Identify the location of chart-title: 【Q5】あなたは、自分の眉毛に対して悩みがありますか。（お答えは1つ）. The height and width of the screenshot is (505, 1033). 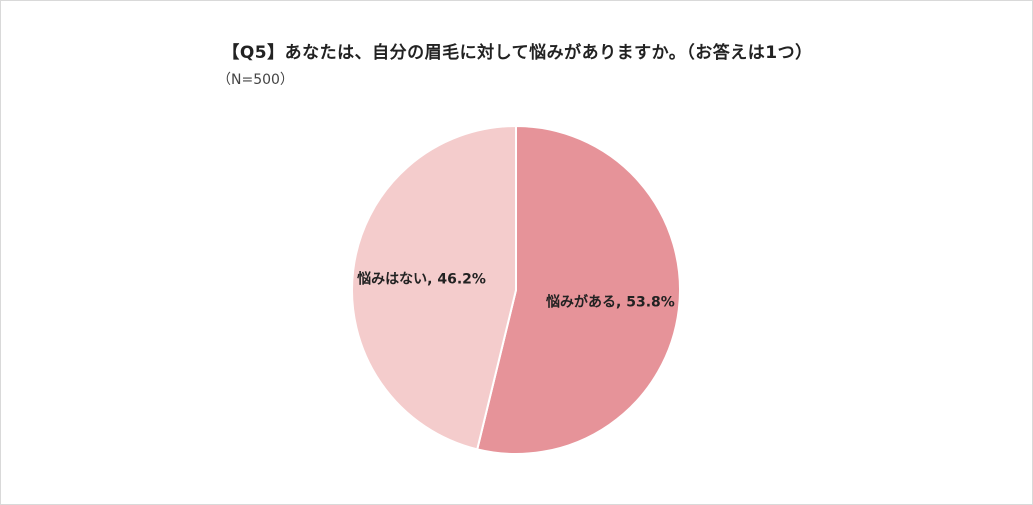
(517, 53).